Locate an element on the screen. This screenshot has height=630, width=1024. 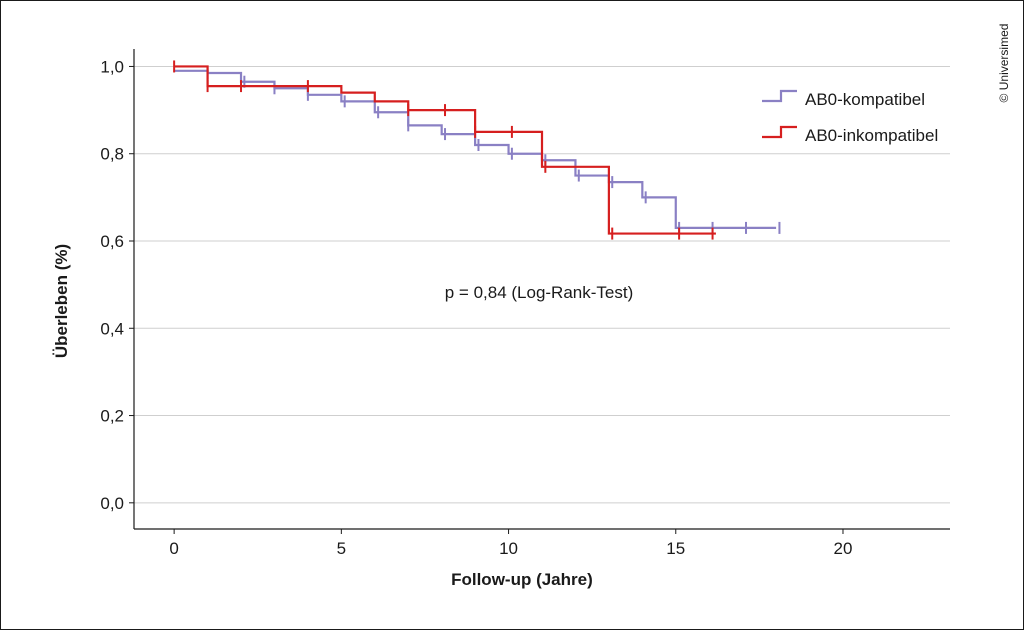
legend-item: AB0-inkompatibel is located at coordinates (850, 135).